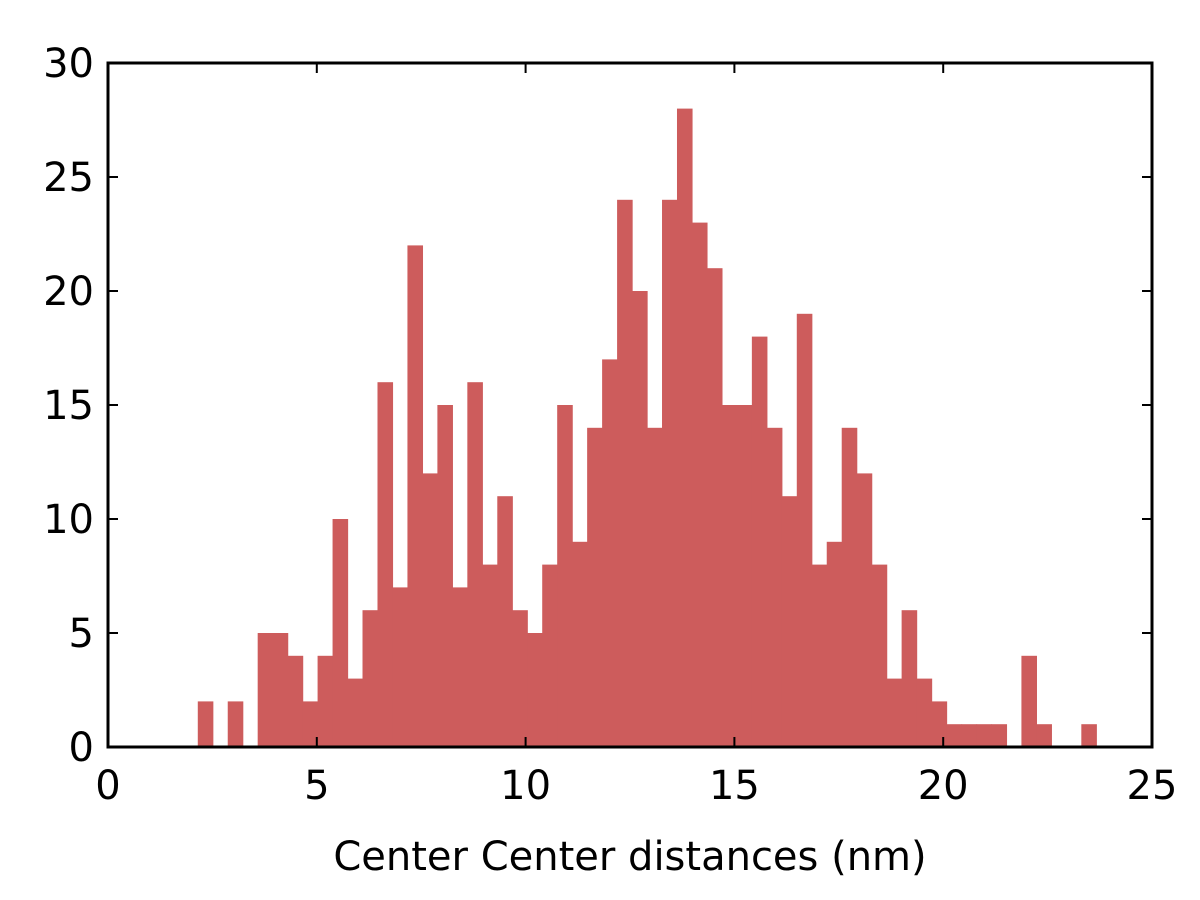 This screenshot has width=1200, height=900. What do you see at coordinates (68, 64) in the screenshot?
I see `y-tick-label: 30` at bounding box center [68, 64].